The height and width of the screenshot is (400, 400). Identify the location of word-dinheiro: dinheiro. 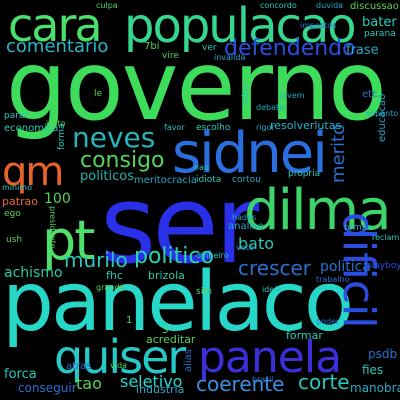
(212, 255).